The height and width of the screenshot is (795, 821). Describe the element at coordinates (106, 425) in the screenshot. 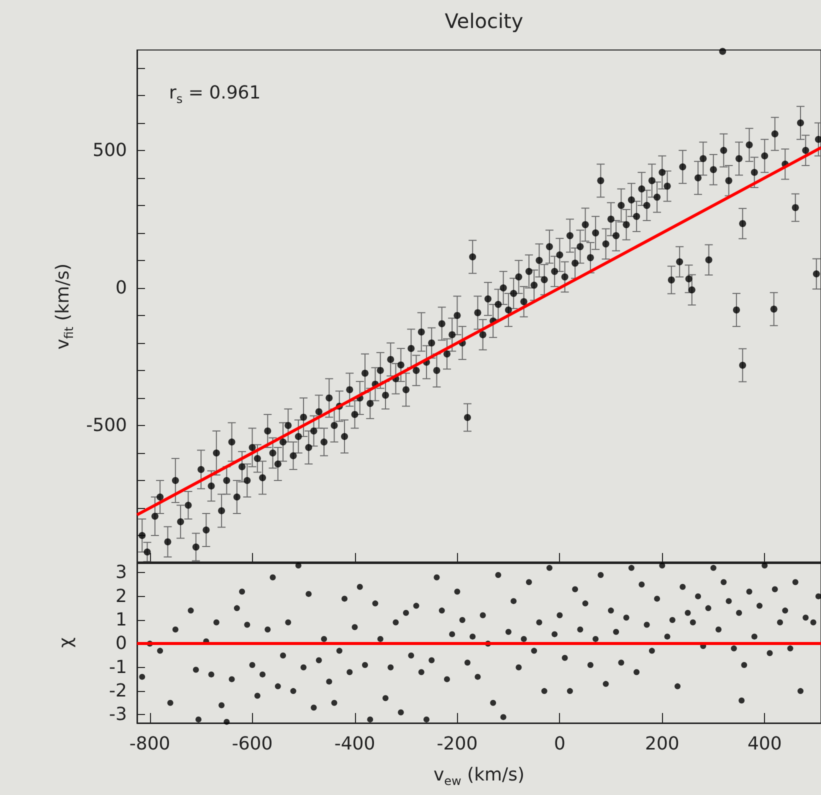

I see `y-tick-label: -500` at that location.